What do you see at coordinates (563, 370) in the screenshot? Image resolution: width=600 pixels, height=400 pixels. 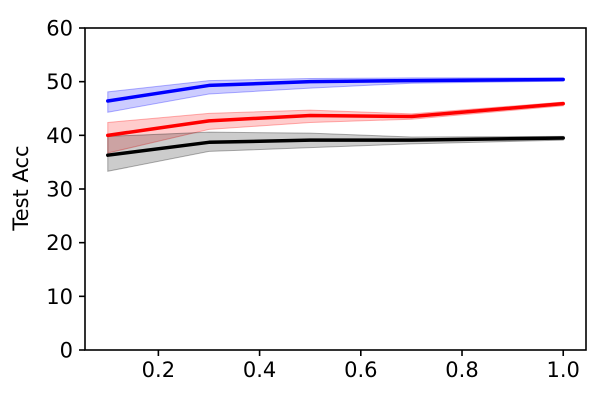 I see `x-tick-label: 1.0` at bounding box center [563, 370].